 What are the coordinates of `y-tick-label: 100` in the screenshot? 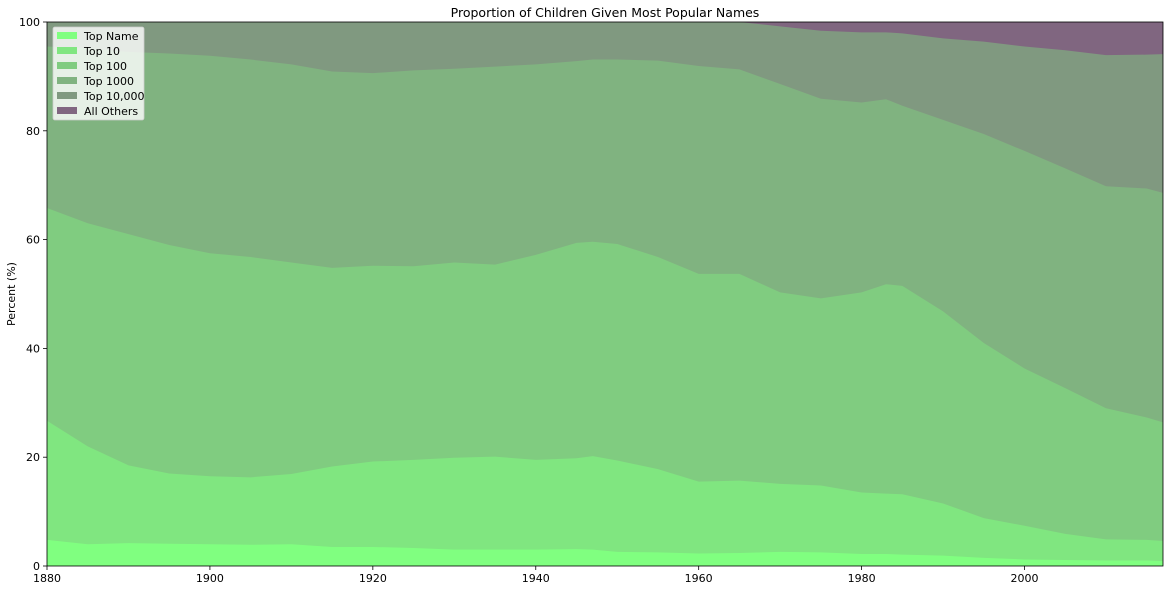 It's located at (29, 22).